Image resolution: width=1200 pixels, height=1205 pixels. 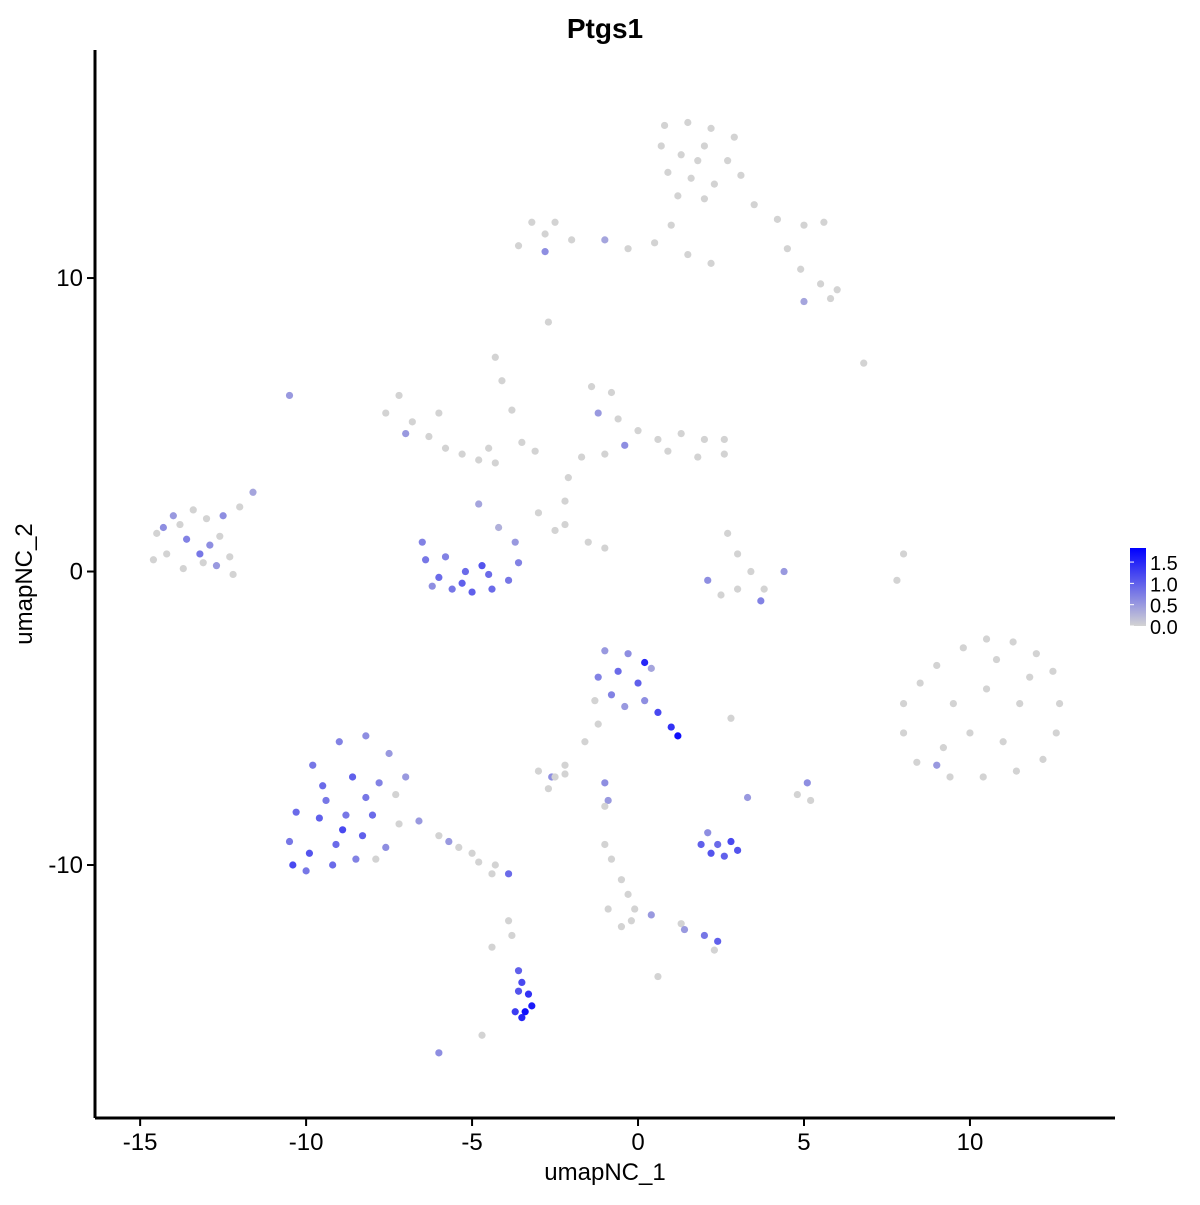 I want to click on x-tick-label: -15, so click(x=140, y=1142).